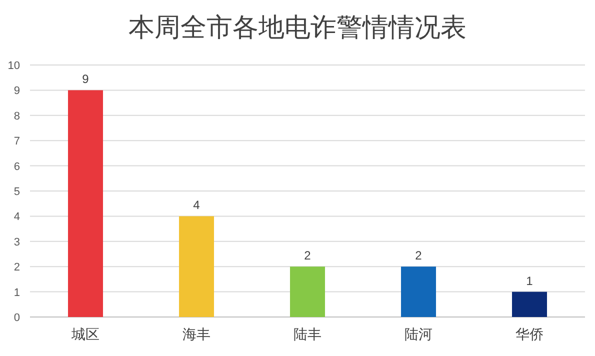 This screenshot has width=595, height=356. What do you see at coordinates (297, 27) in the screenshot?
I see `chart-title: 本周全市各地电诈警情情况表` at bounding box center [297, 27].